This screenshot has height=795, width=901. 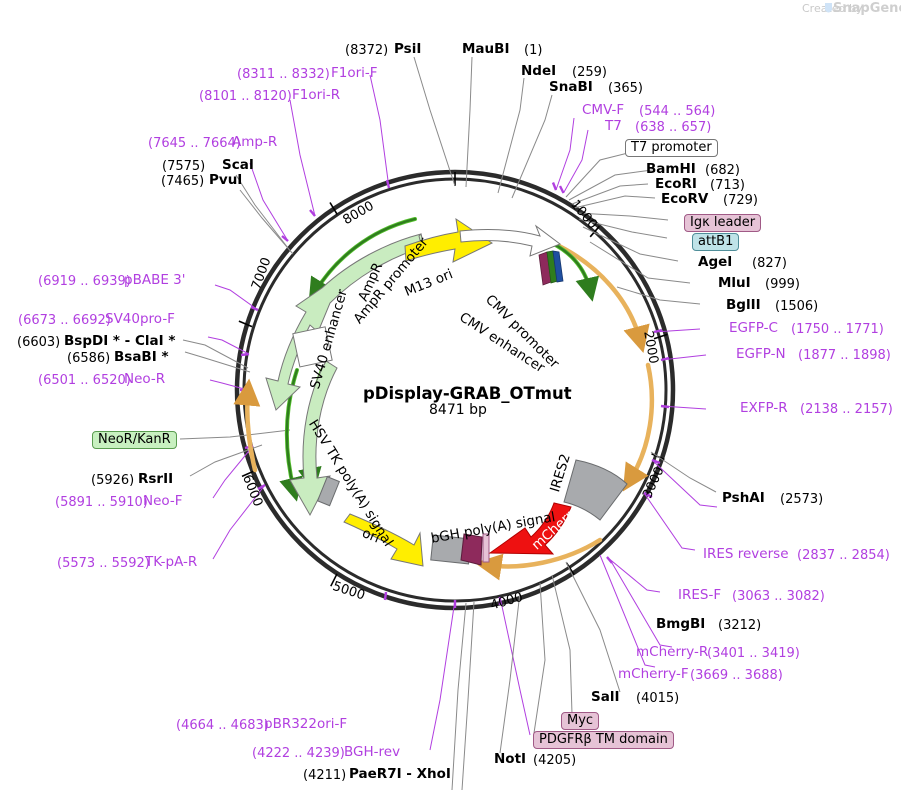 I want to click on enzyme-snabi: SnaBI, so click(x=571, y=87).